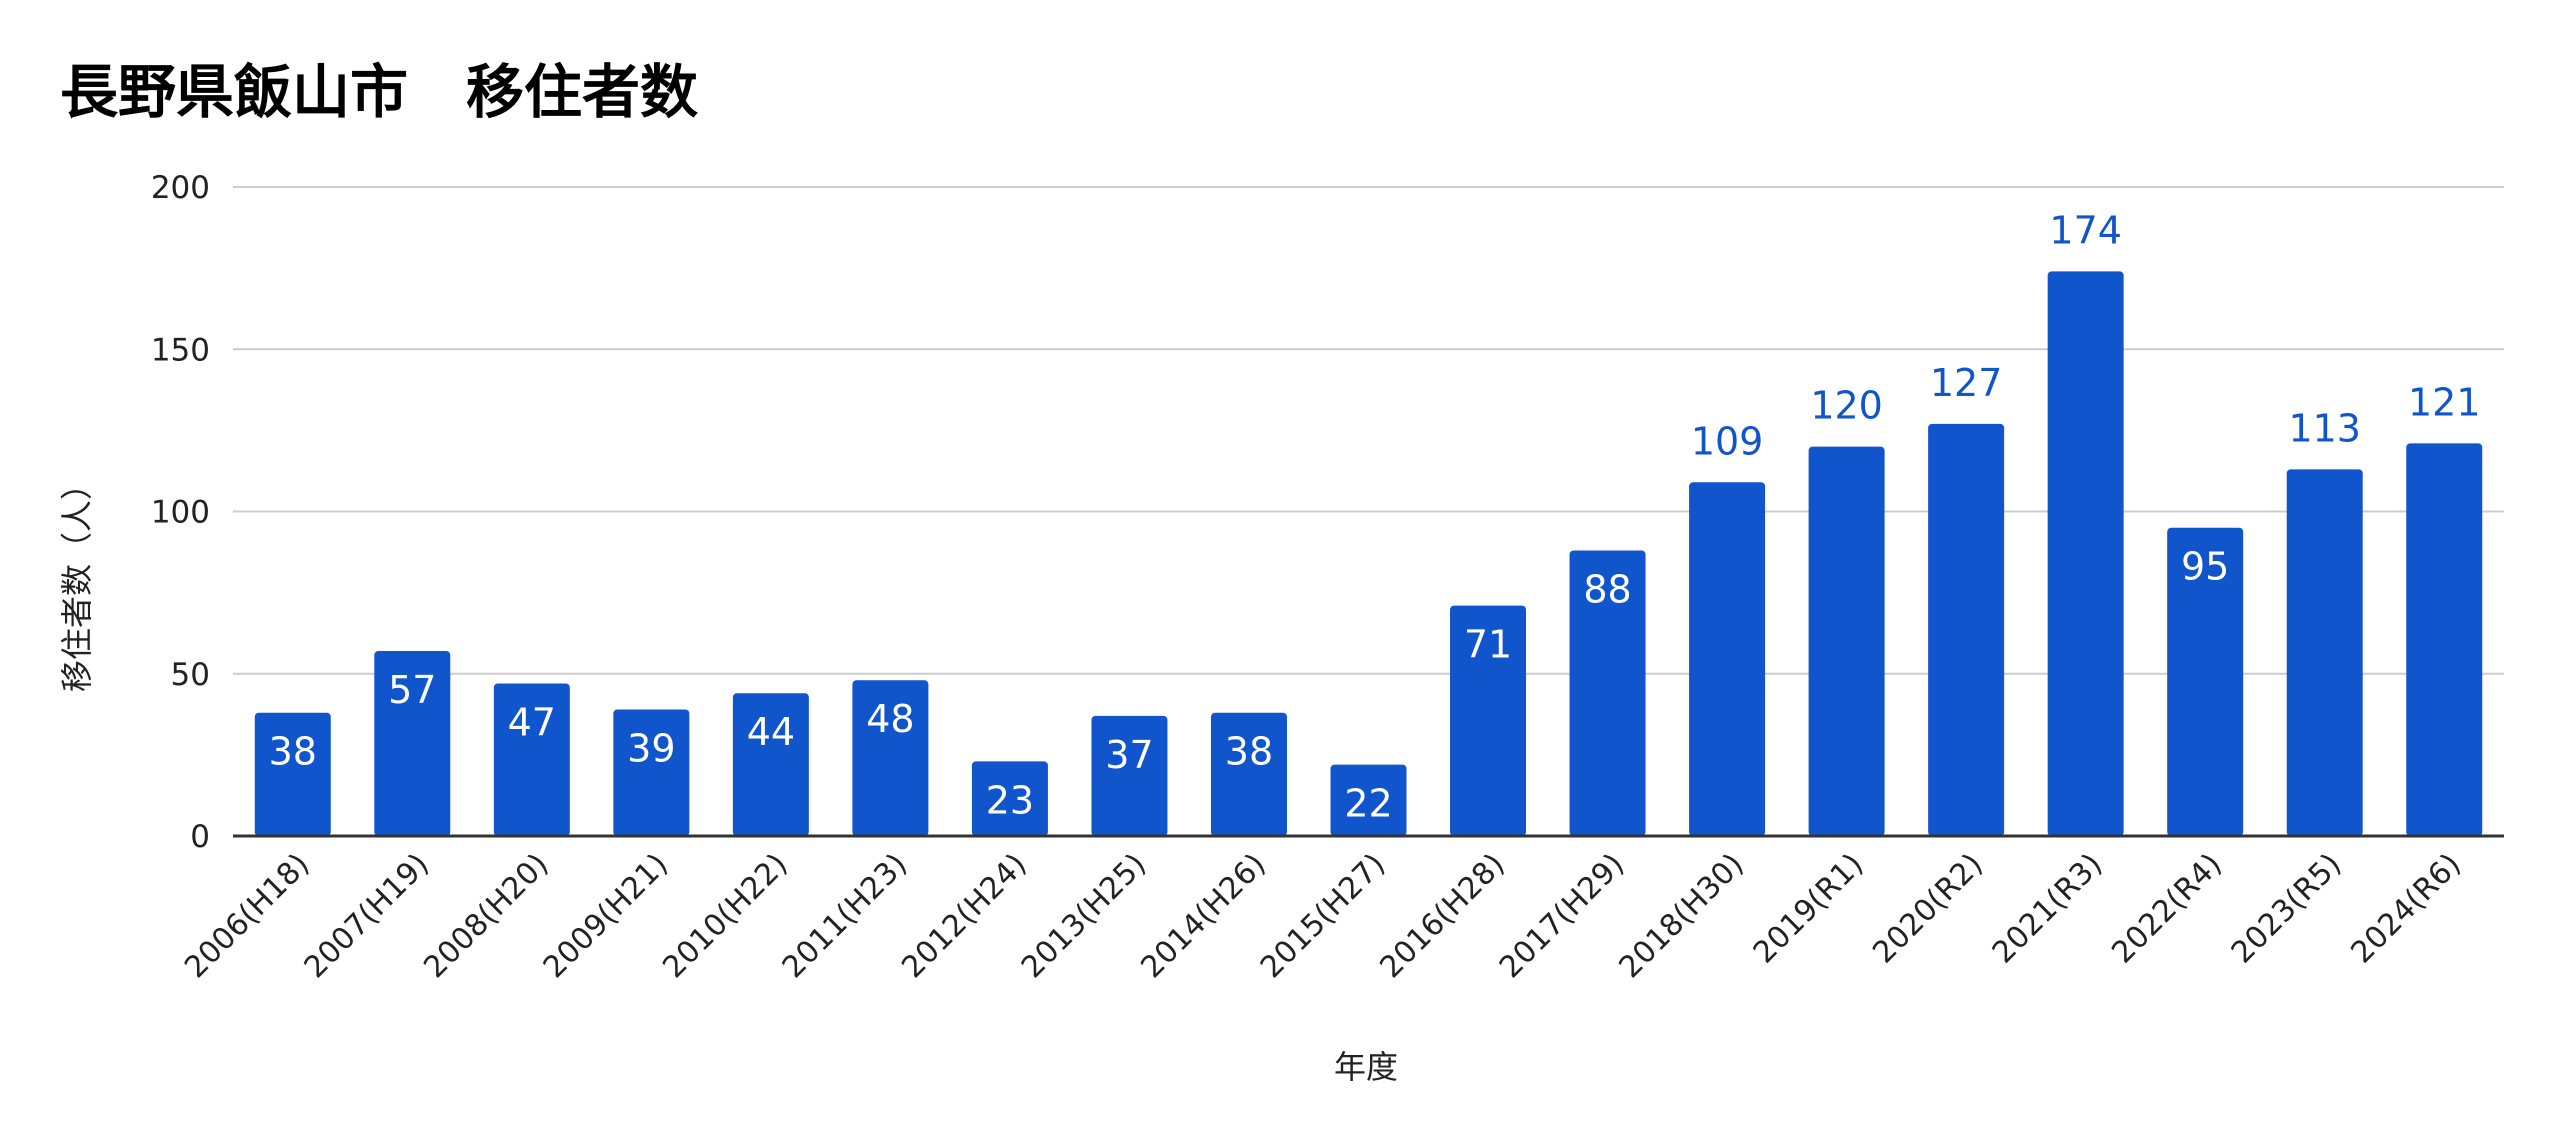  I want to click on y-axis-ticks: 0 50 100 150 200, so click(180, 512).